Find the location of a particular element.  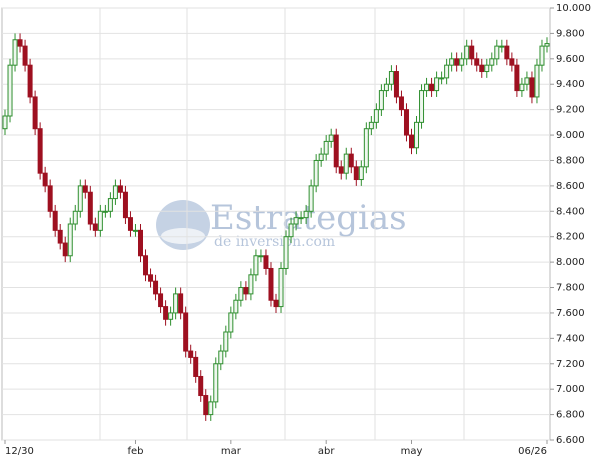

watermark: Estrategias de inversión.com is located at coordinates (281, 224).